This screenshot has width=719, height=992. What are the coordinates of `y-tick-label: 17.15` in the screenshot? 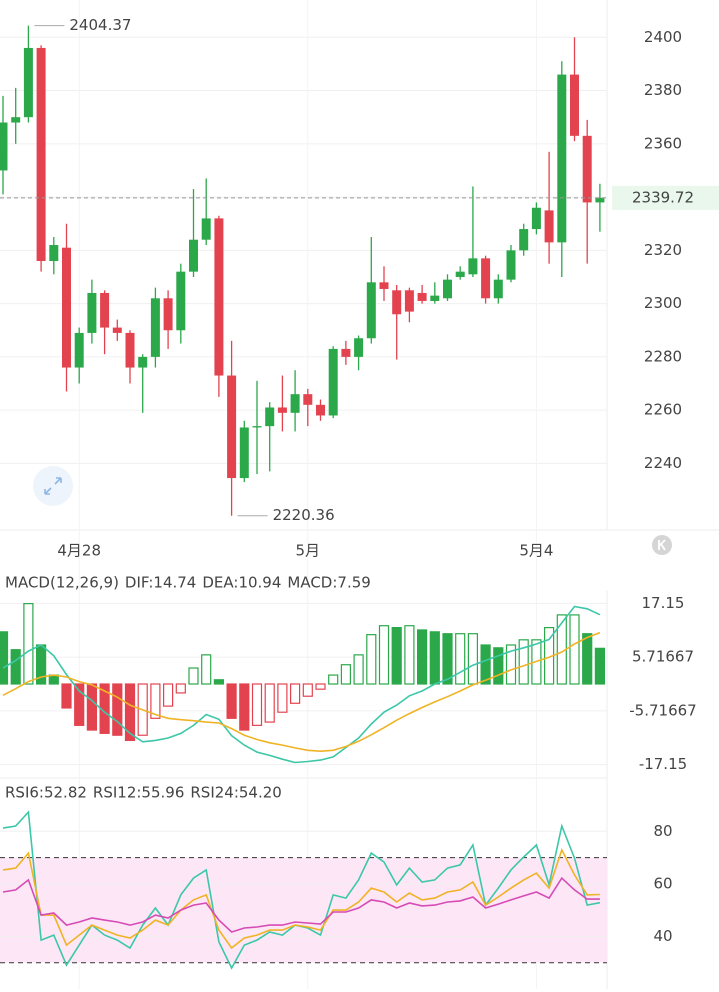 It's located at (663, 603).